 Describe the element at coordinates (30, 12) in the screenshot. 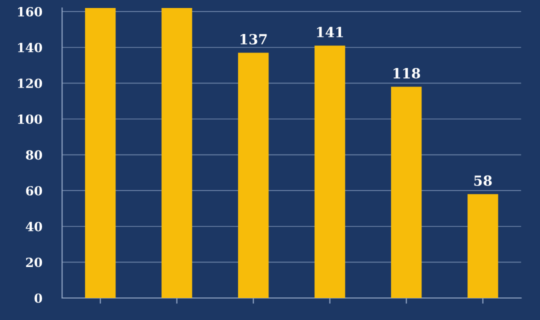

I see `y-tick-label: 160` at that location.